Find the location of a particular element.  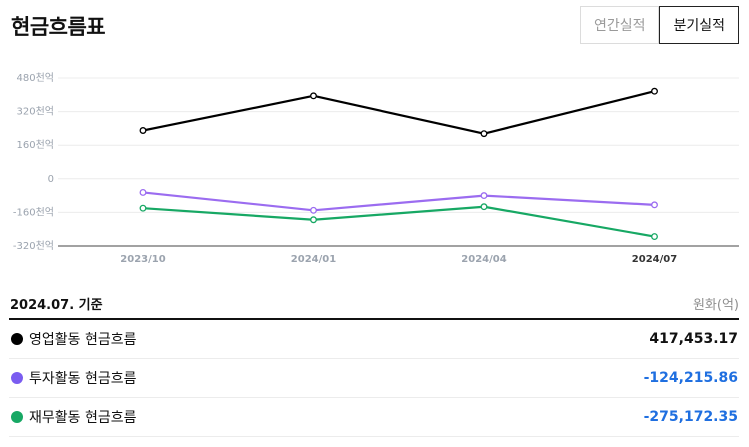

table-row: 영업활동 현금흐름 417,453.17 is located at coordinates (374, 339).